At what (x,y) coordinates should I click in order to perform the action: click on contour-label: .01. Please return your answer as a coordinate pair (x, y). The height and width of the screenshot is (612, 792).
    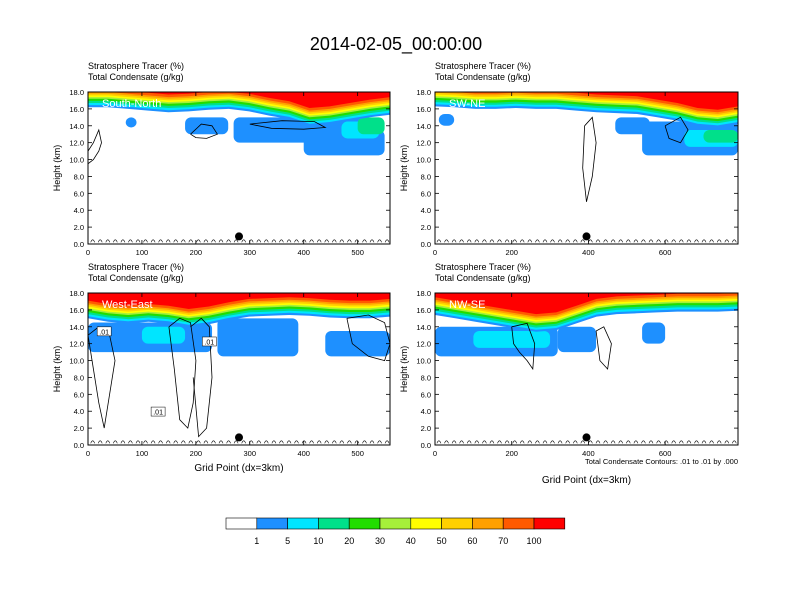
    Looking at the image, I should click on (158, 413).